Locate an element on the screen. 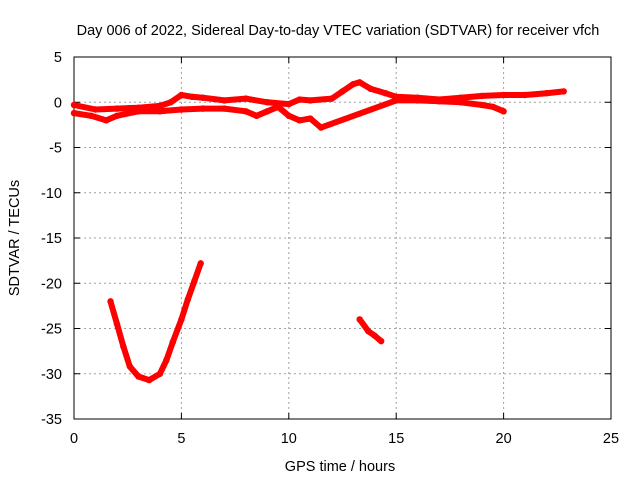 The image size is (640, 480). y-tick-labels: 5 0 -5 -10 -15 -20 -25 -30 -35 is located at coordinates (51, 239).